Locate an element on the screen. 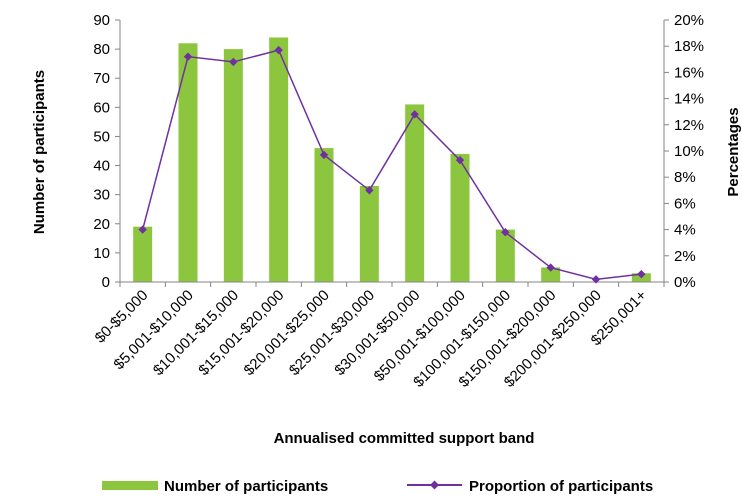 This screenshot has width=742, height=499. right-axis-ticks: 0% 2% 4% 6% 8% 10% 12% 14% 16% 18% 20% is located at coordinates (689, 151).